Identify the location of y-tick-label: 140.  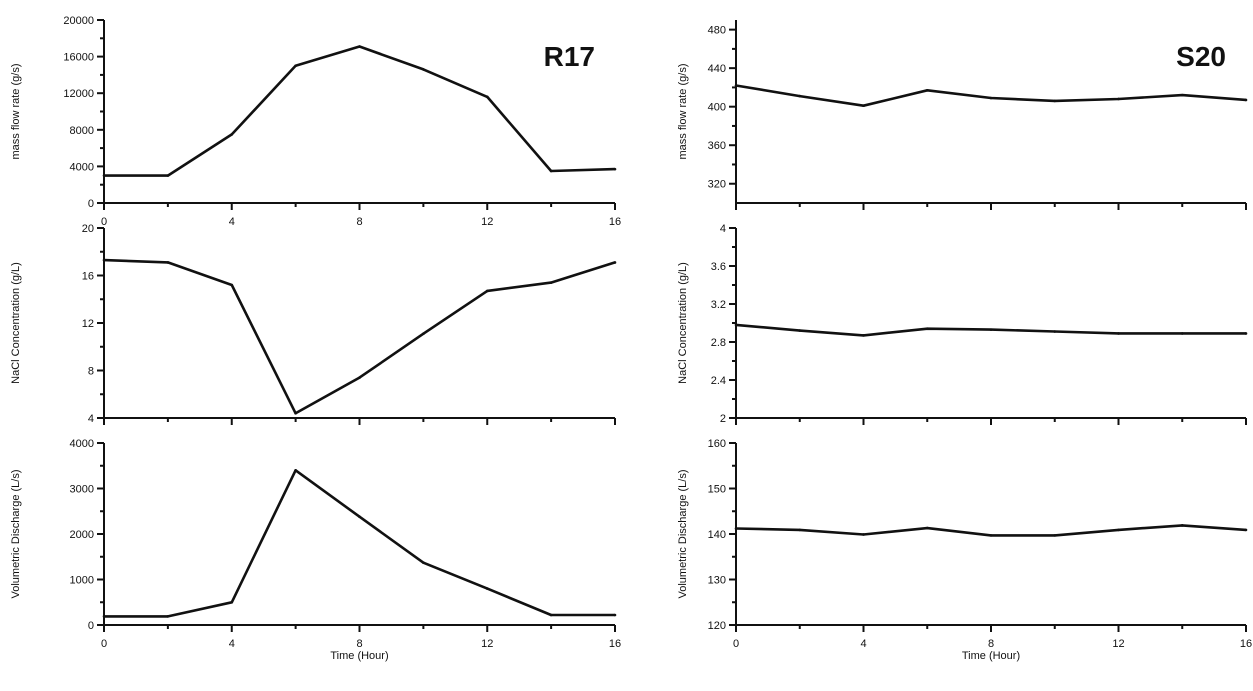
(717, 535).